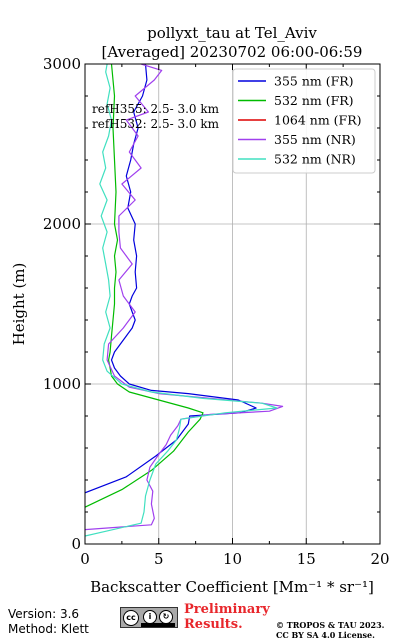  Describe the element at coordinates (62, 64) in the screenshot. I see `y-tick-label: 3000` at that location.